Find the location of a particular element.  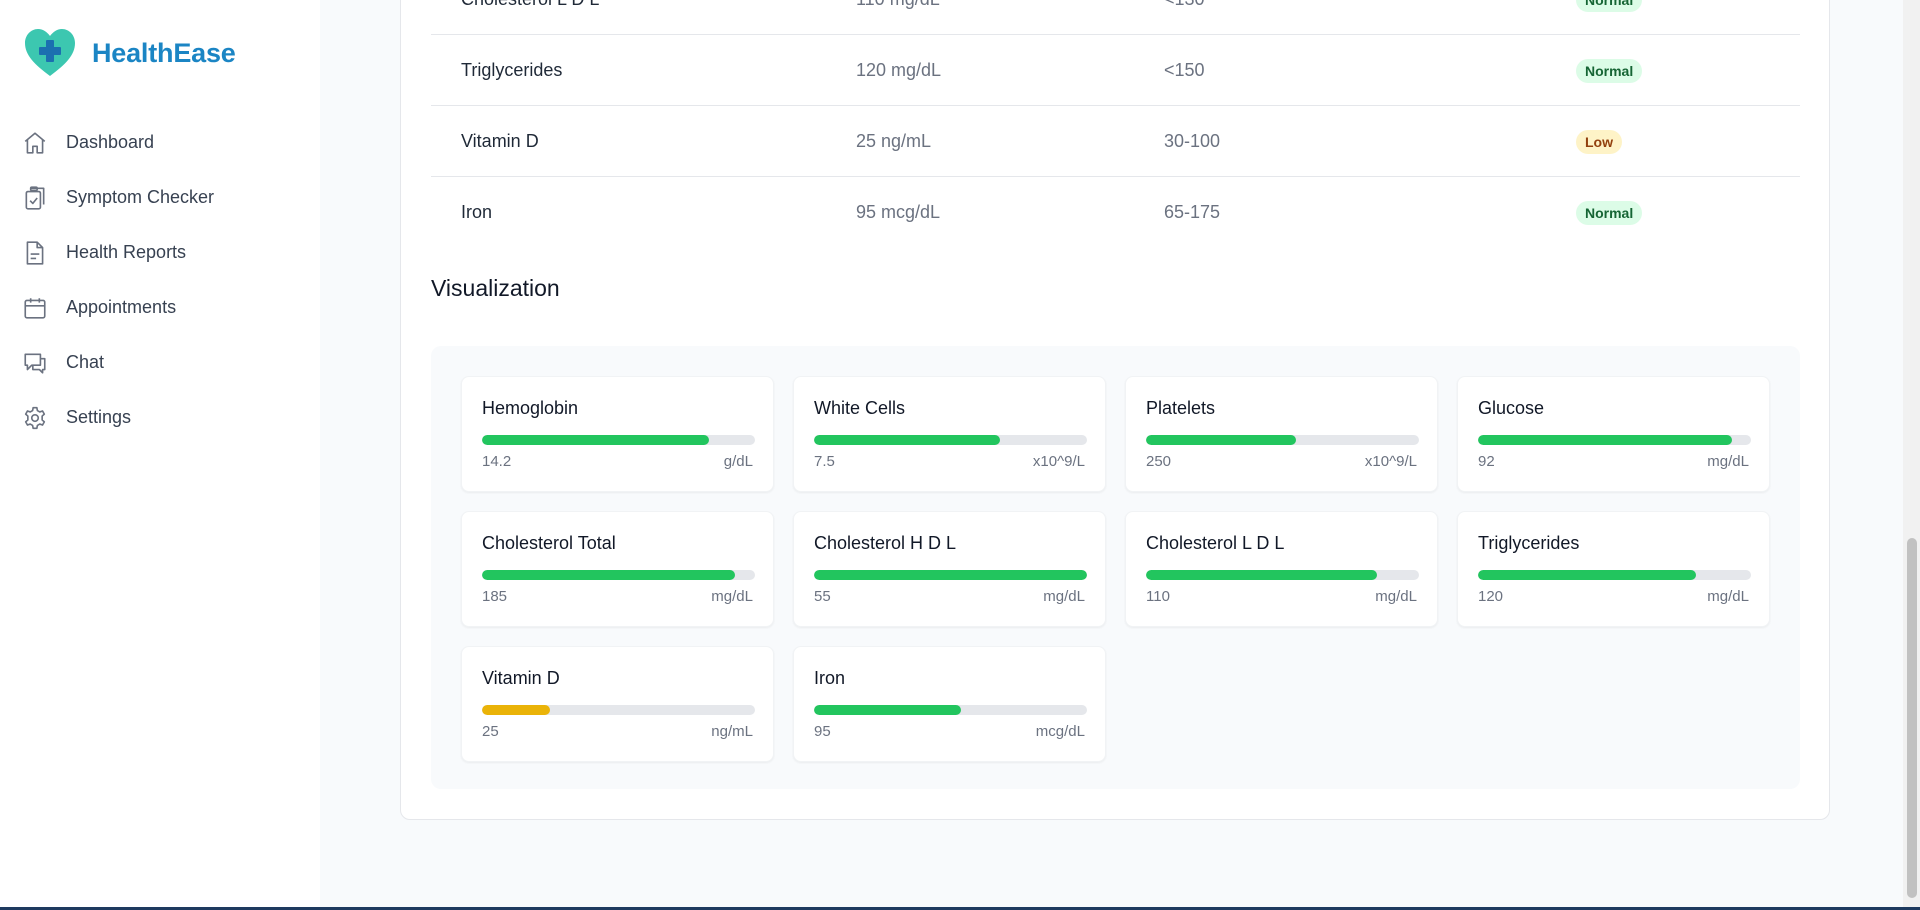

test-range: <130 is located at coordinates (1184, 17).